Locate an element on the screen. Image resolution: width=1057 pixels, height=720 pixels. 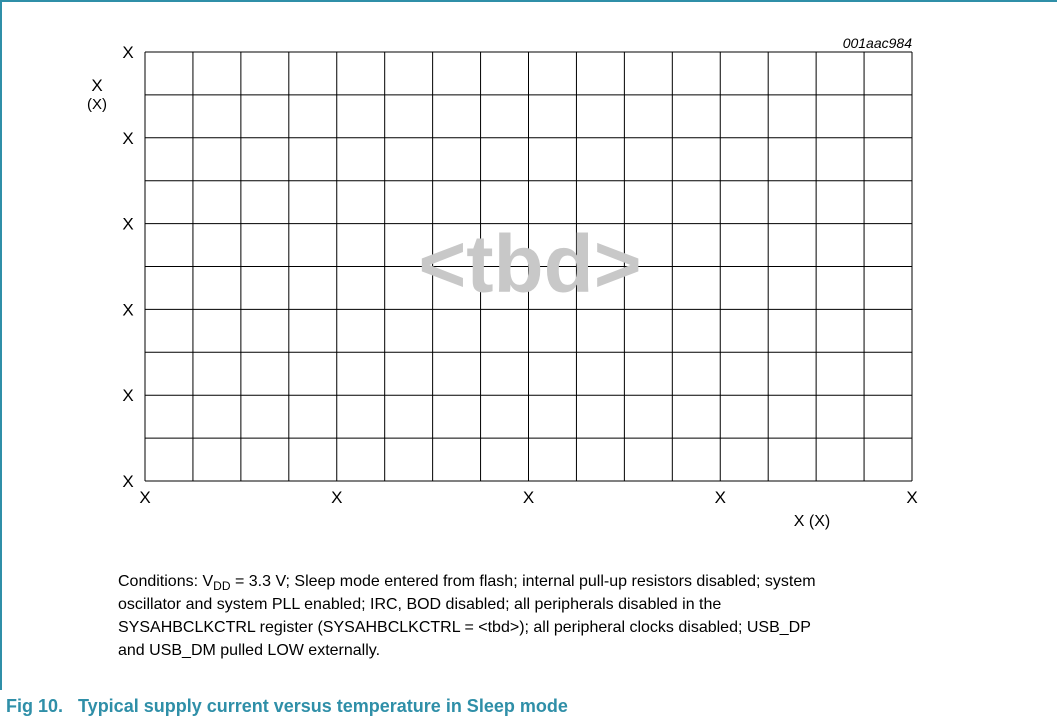
placeholder: <tbd> is located at coordinates (529, 264).